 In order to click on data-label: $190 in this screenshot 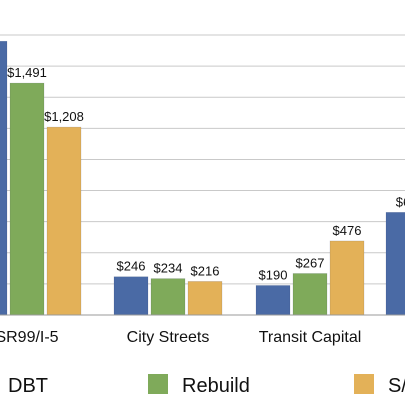, I will do `click(273, 274)`.